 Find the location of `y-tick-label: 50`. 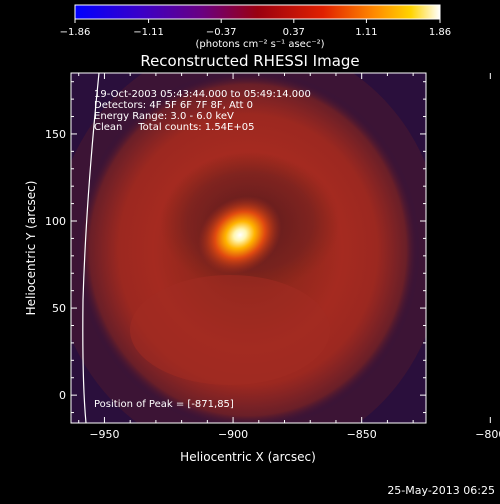

y-tick-label: 50 is located at coordinates (59, 308).